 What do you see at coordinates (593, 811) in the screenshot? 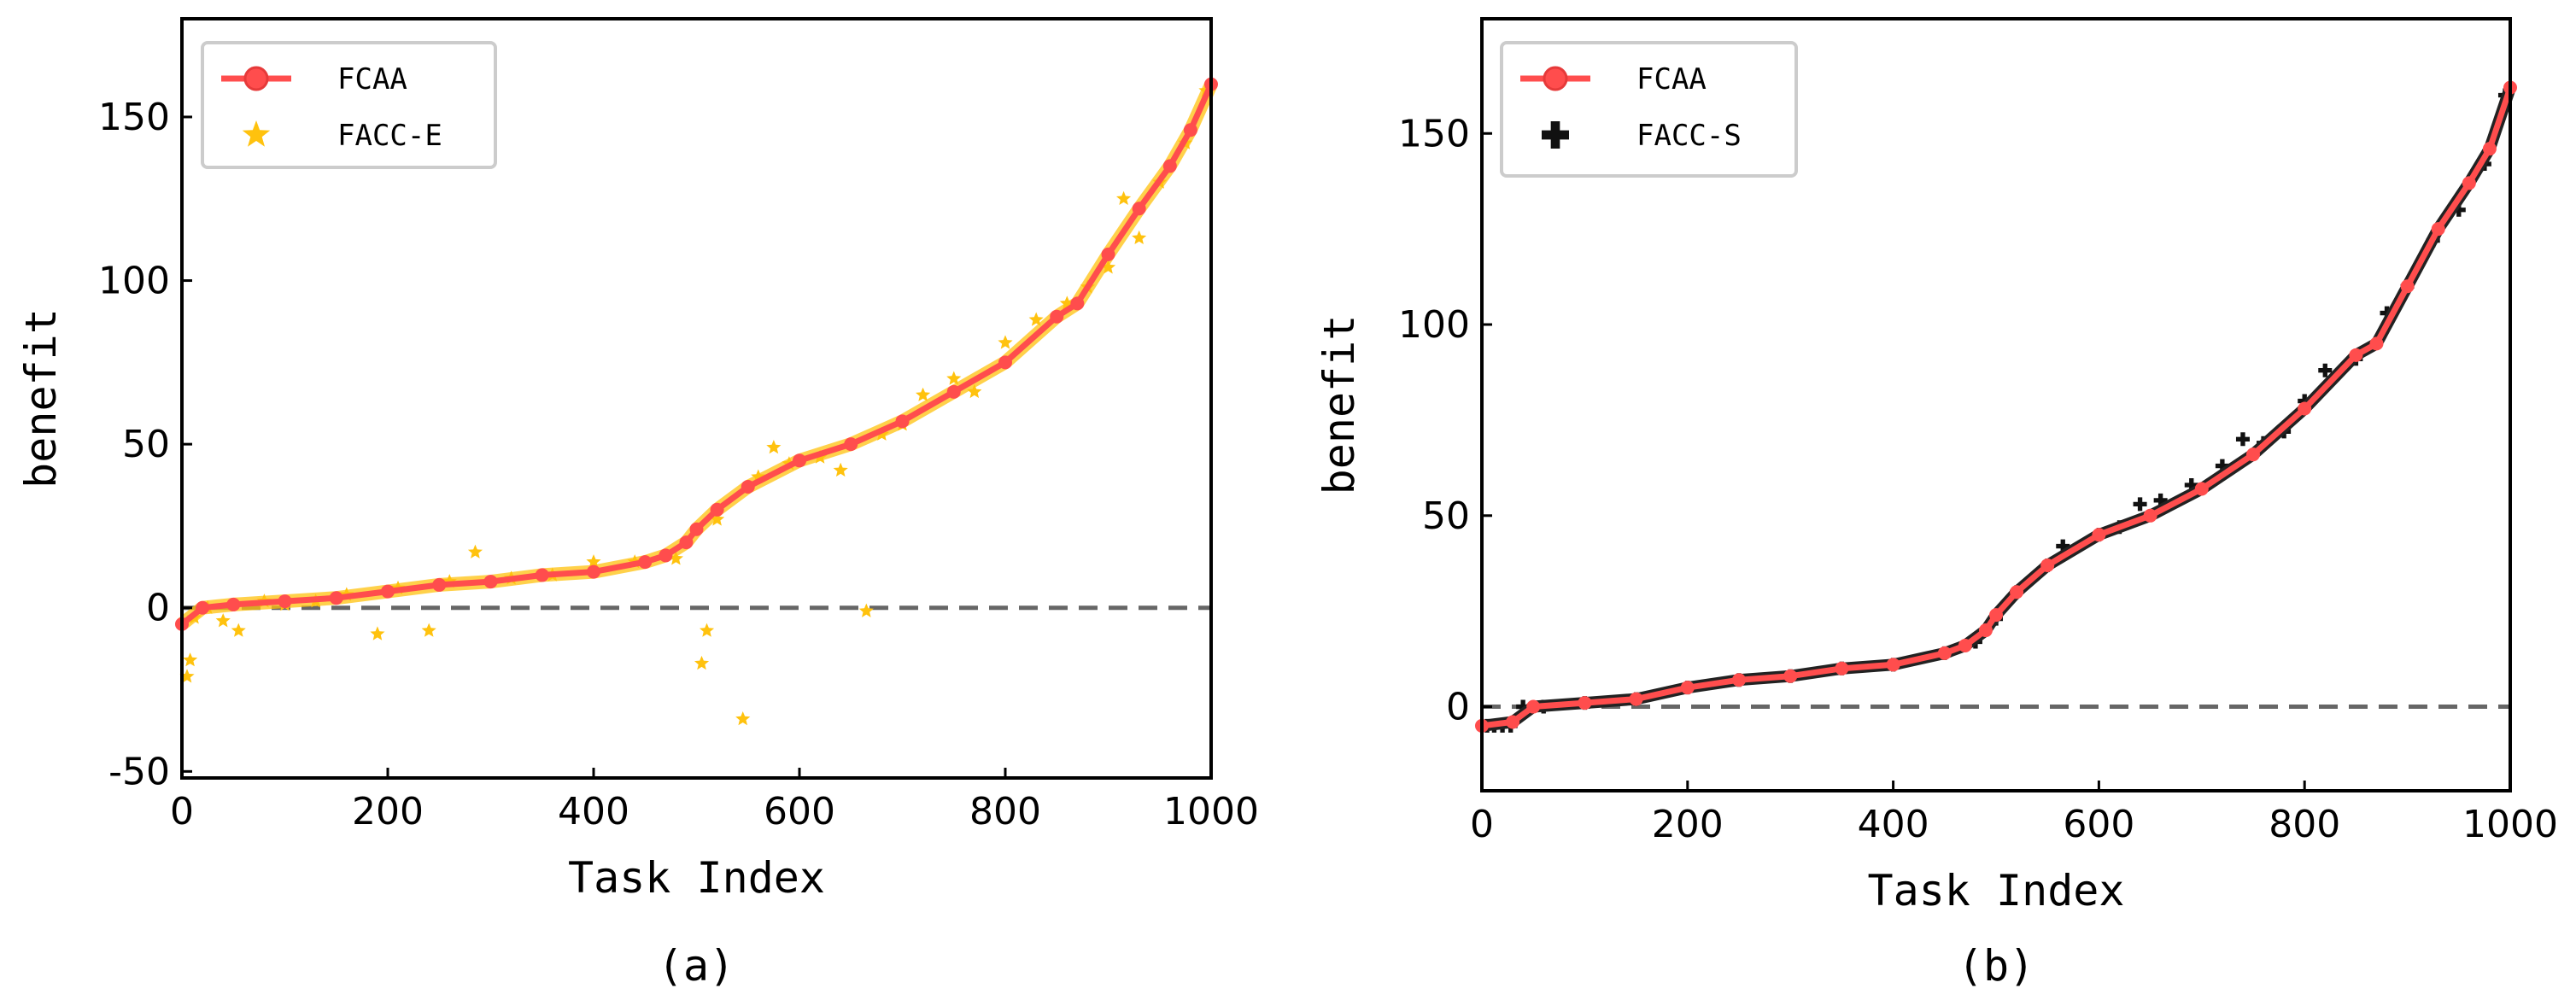
I see `panel-a-x-tick-label: 400` at bounding box center [593, 811].